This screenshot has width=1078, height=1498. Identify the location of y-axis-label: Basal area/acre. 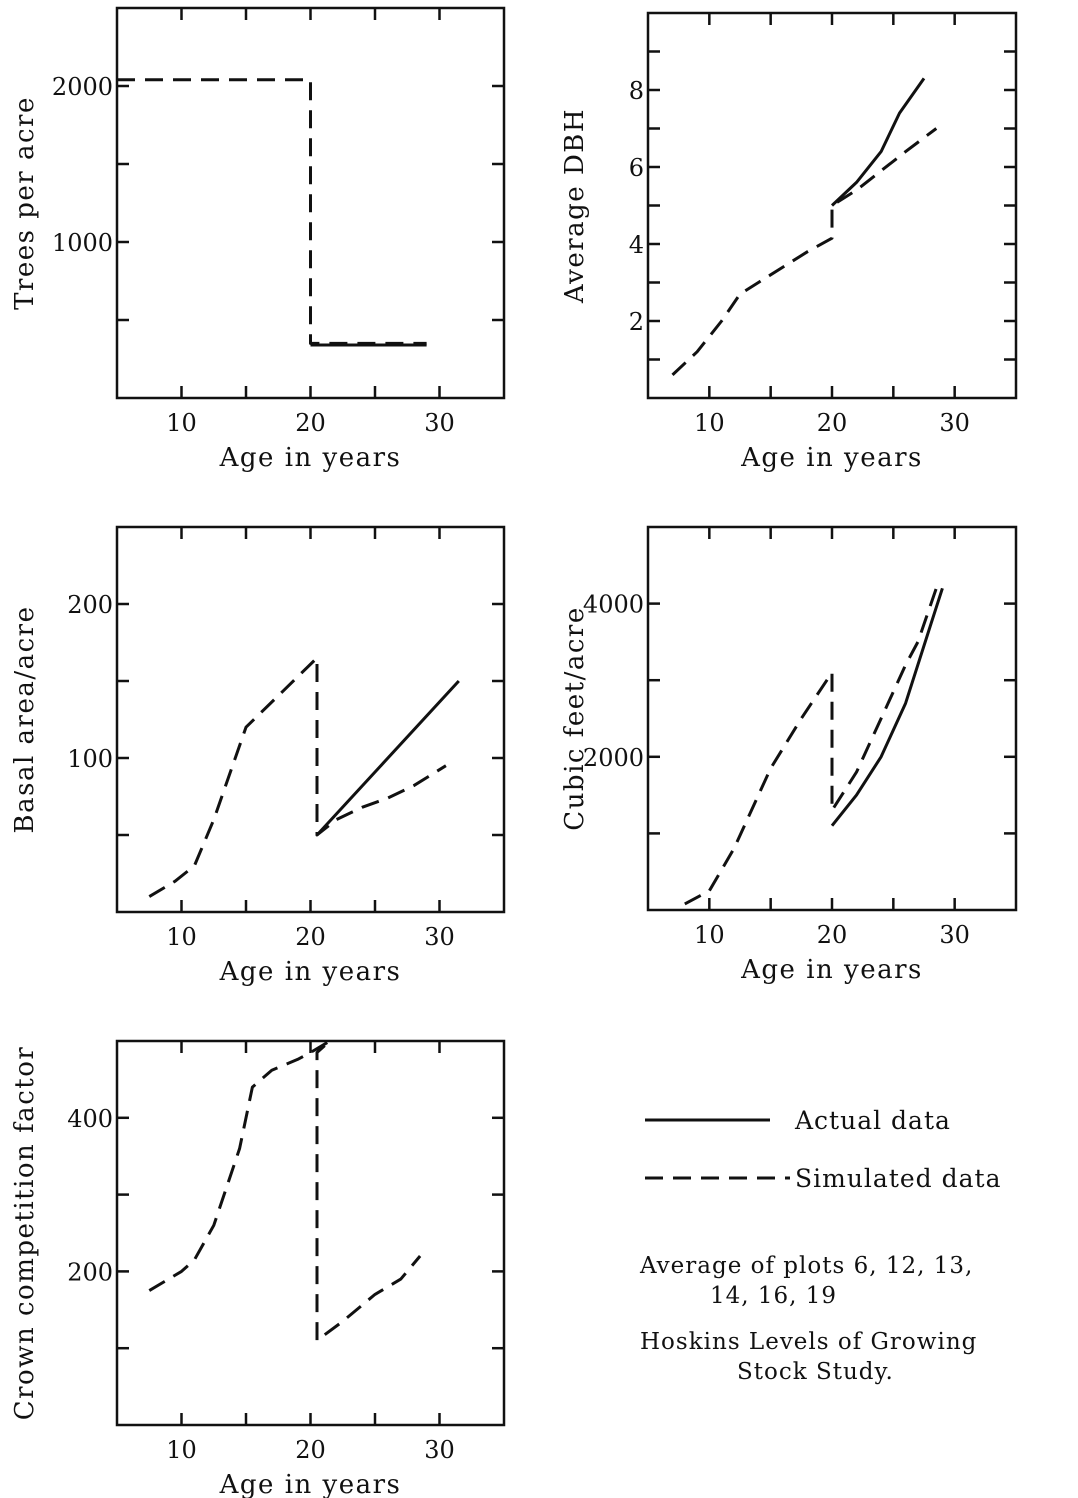
(25, 720).